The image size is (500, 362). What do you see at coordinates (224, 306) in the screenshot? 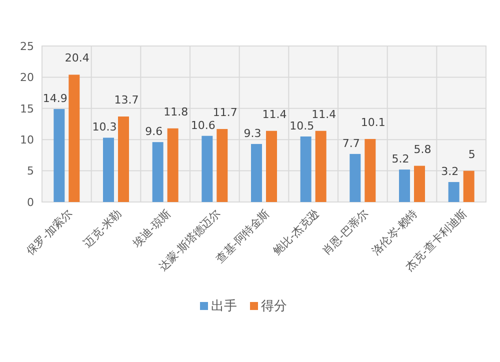
I see `legend-label: 出手` at bounding box center [224, 306].